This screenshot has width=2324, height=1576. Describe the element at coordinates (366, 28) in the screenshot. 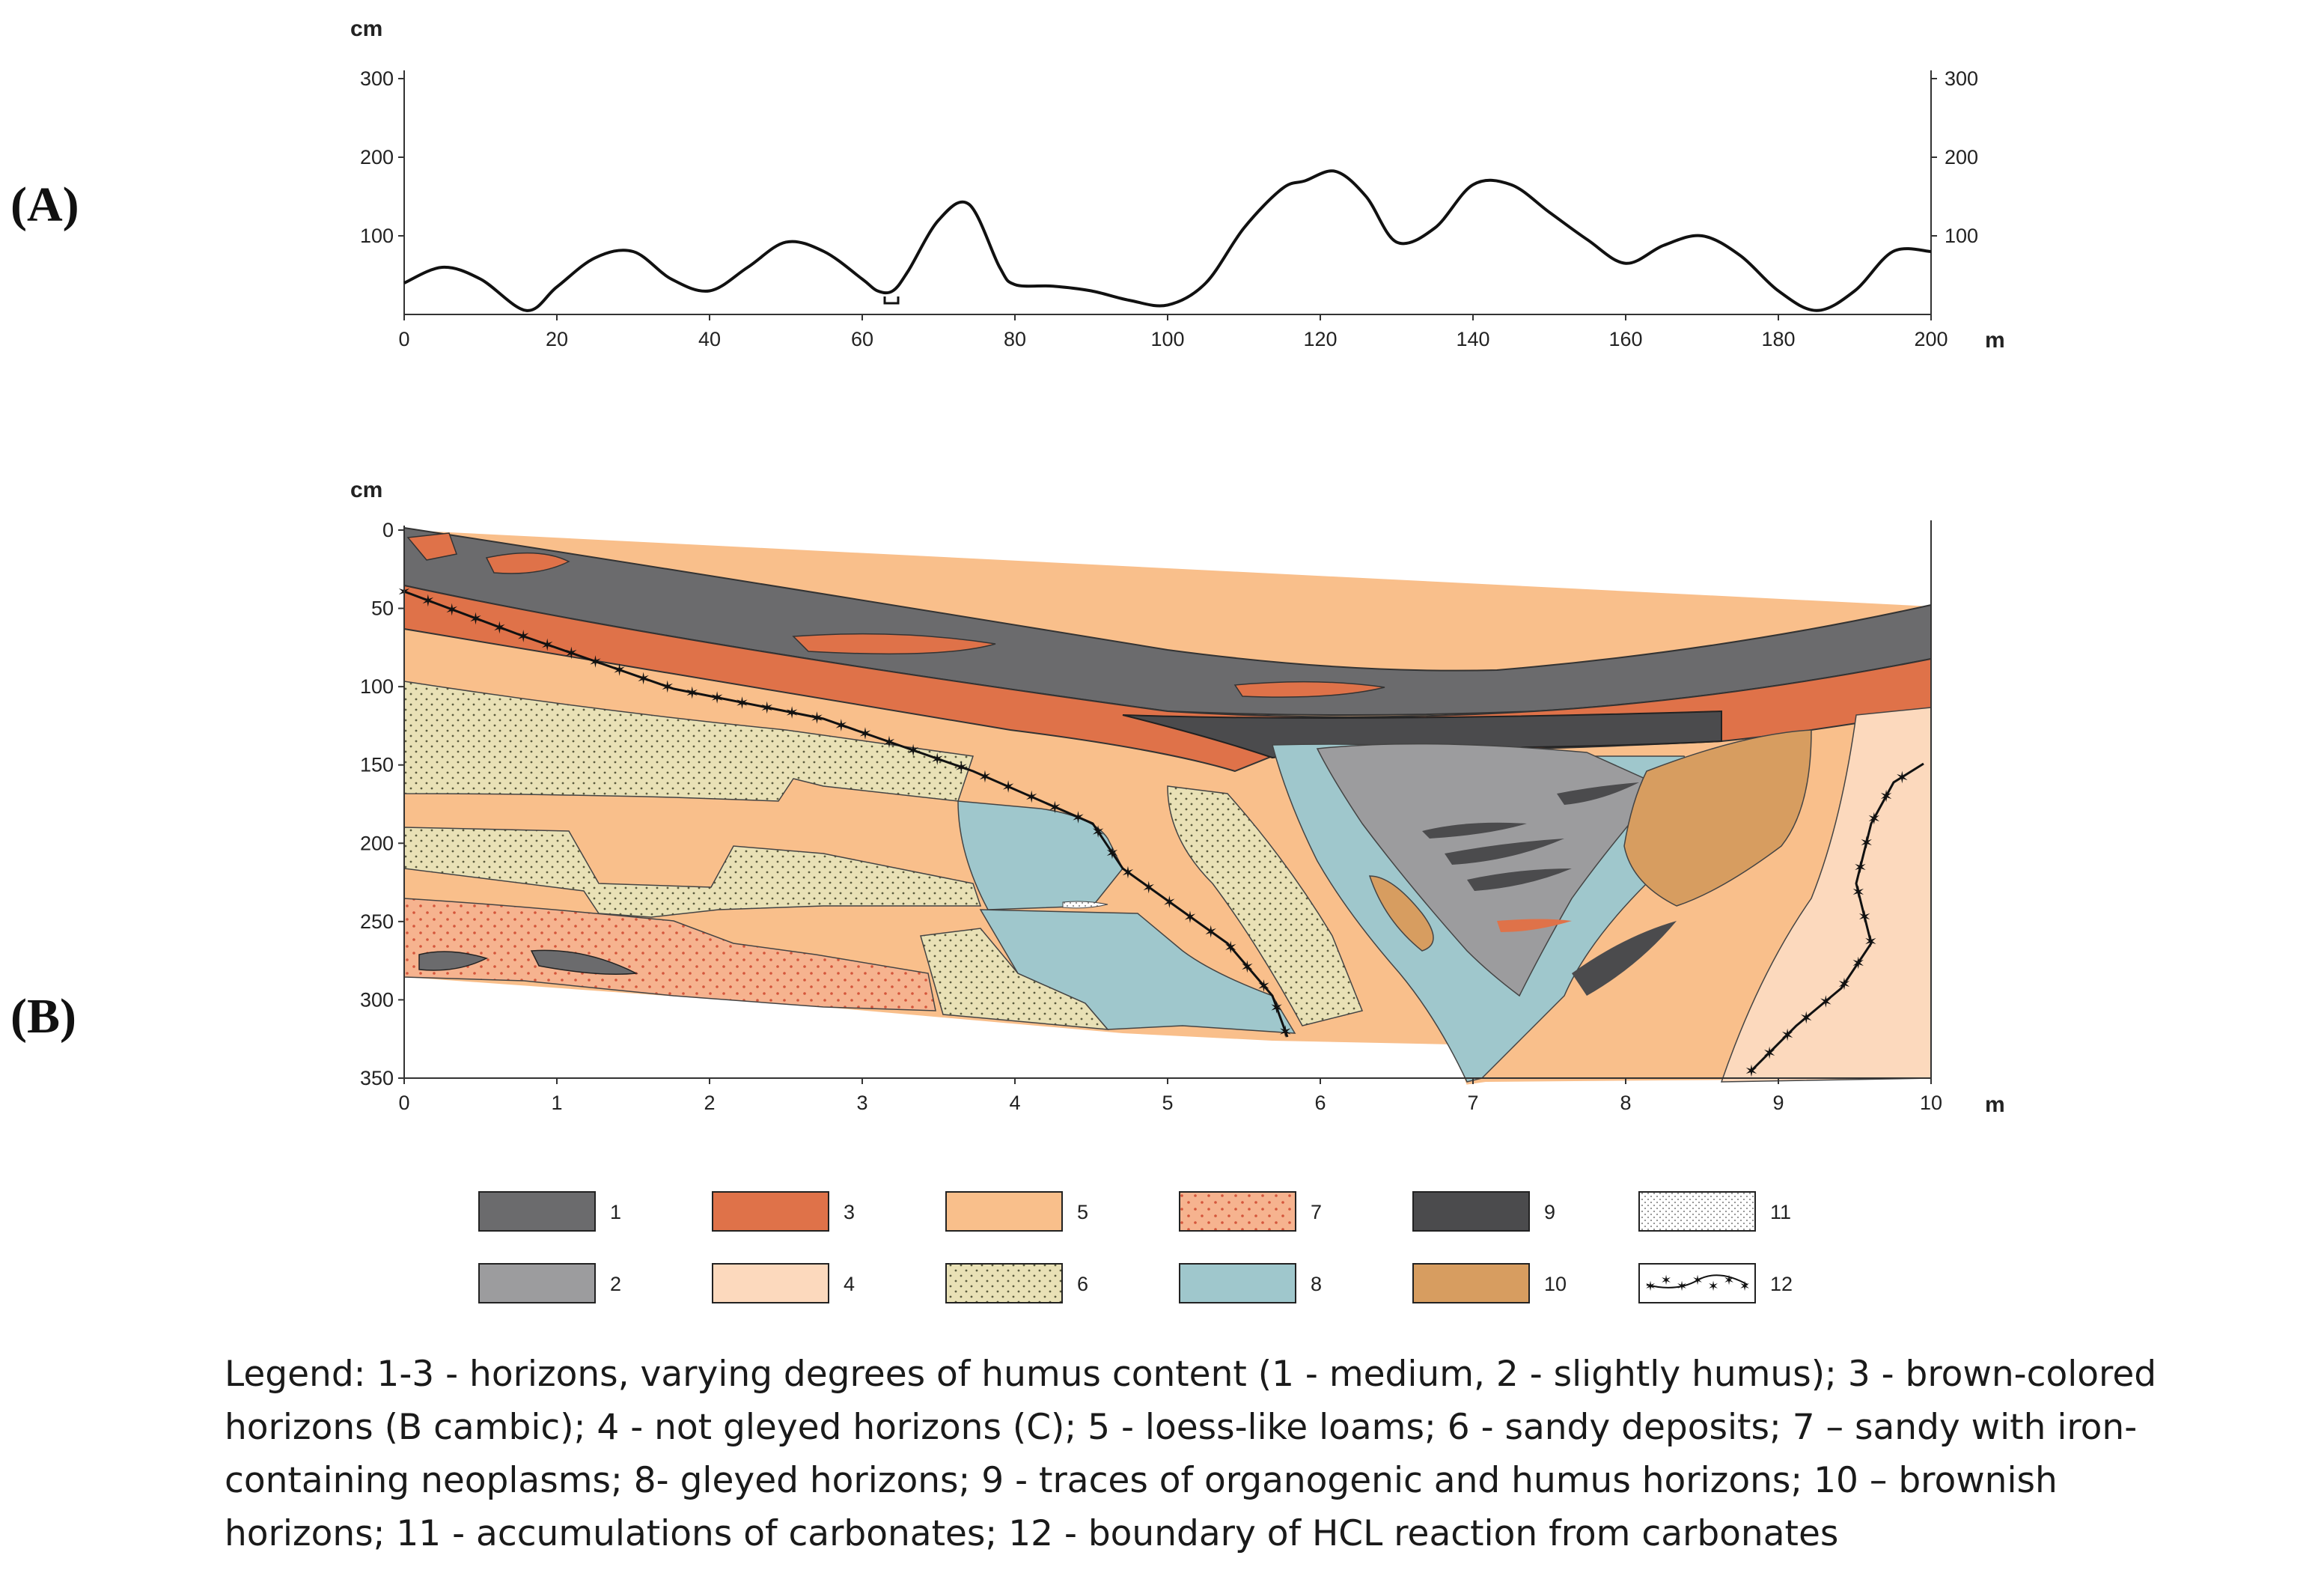

I see `panel-a-y-unit: cm` at that location.